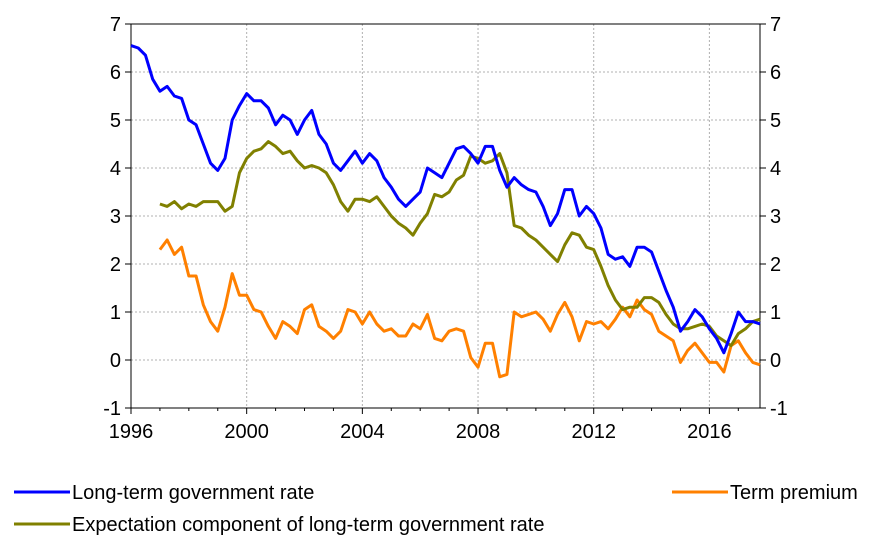  What do you see at coordinates (775, 169) in the screenshot?
I see `y-tick-label-right: 4` at bounding box center [775, 169].